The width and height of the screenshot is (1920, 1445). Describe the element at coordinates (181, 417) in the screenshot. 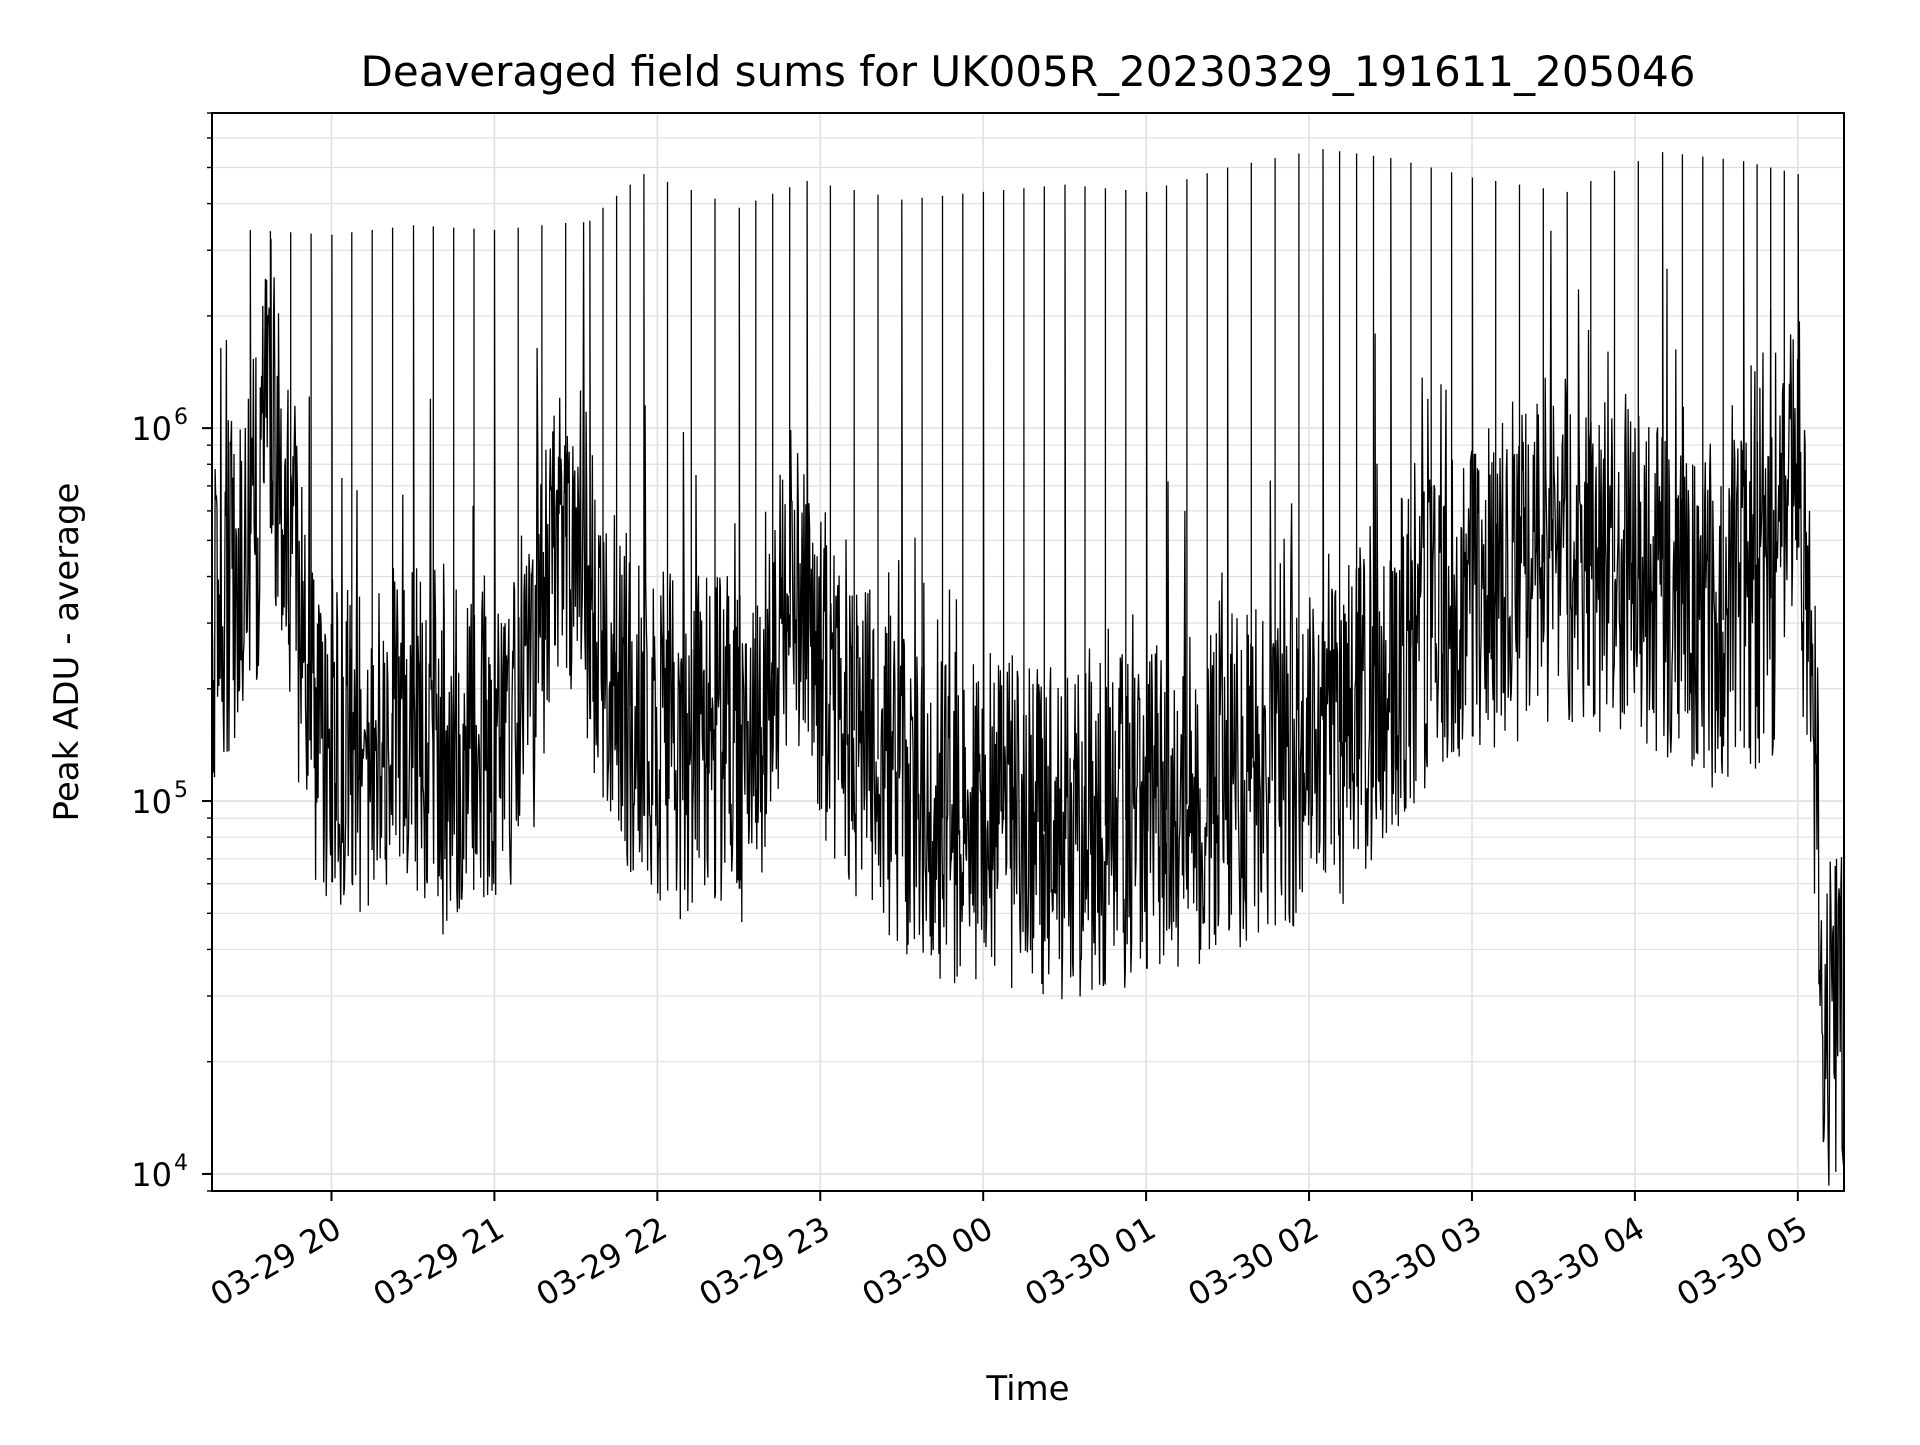

I see `y-tick-exponent: 6` at that location.